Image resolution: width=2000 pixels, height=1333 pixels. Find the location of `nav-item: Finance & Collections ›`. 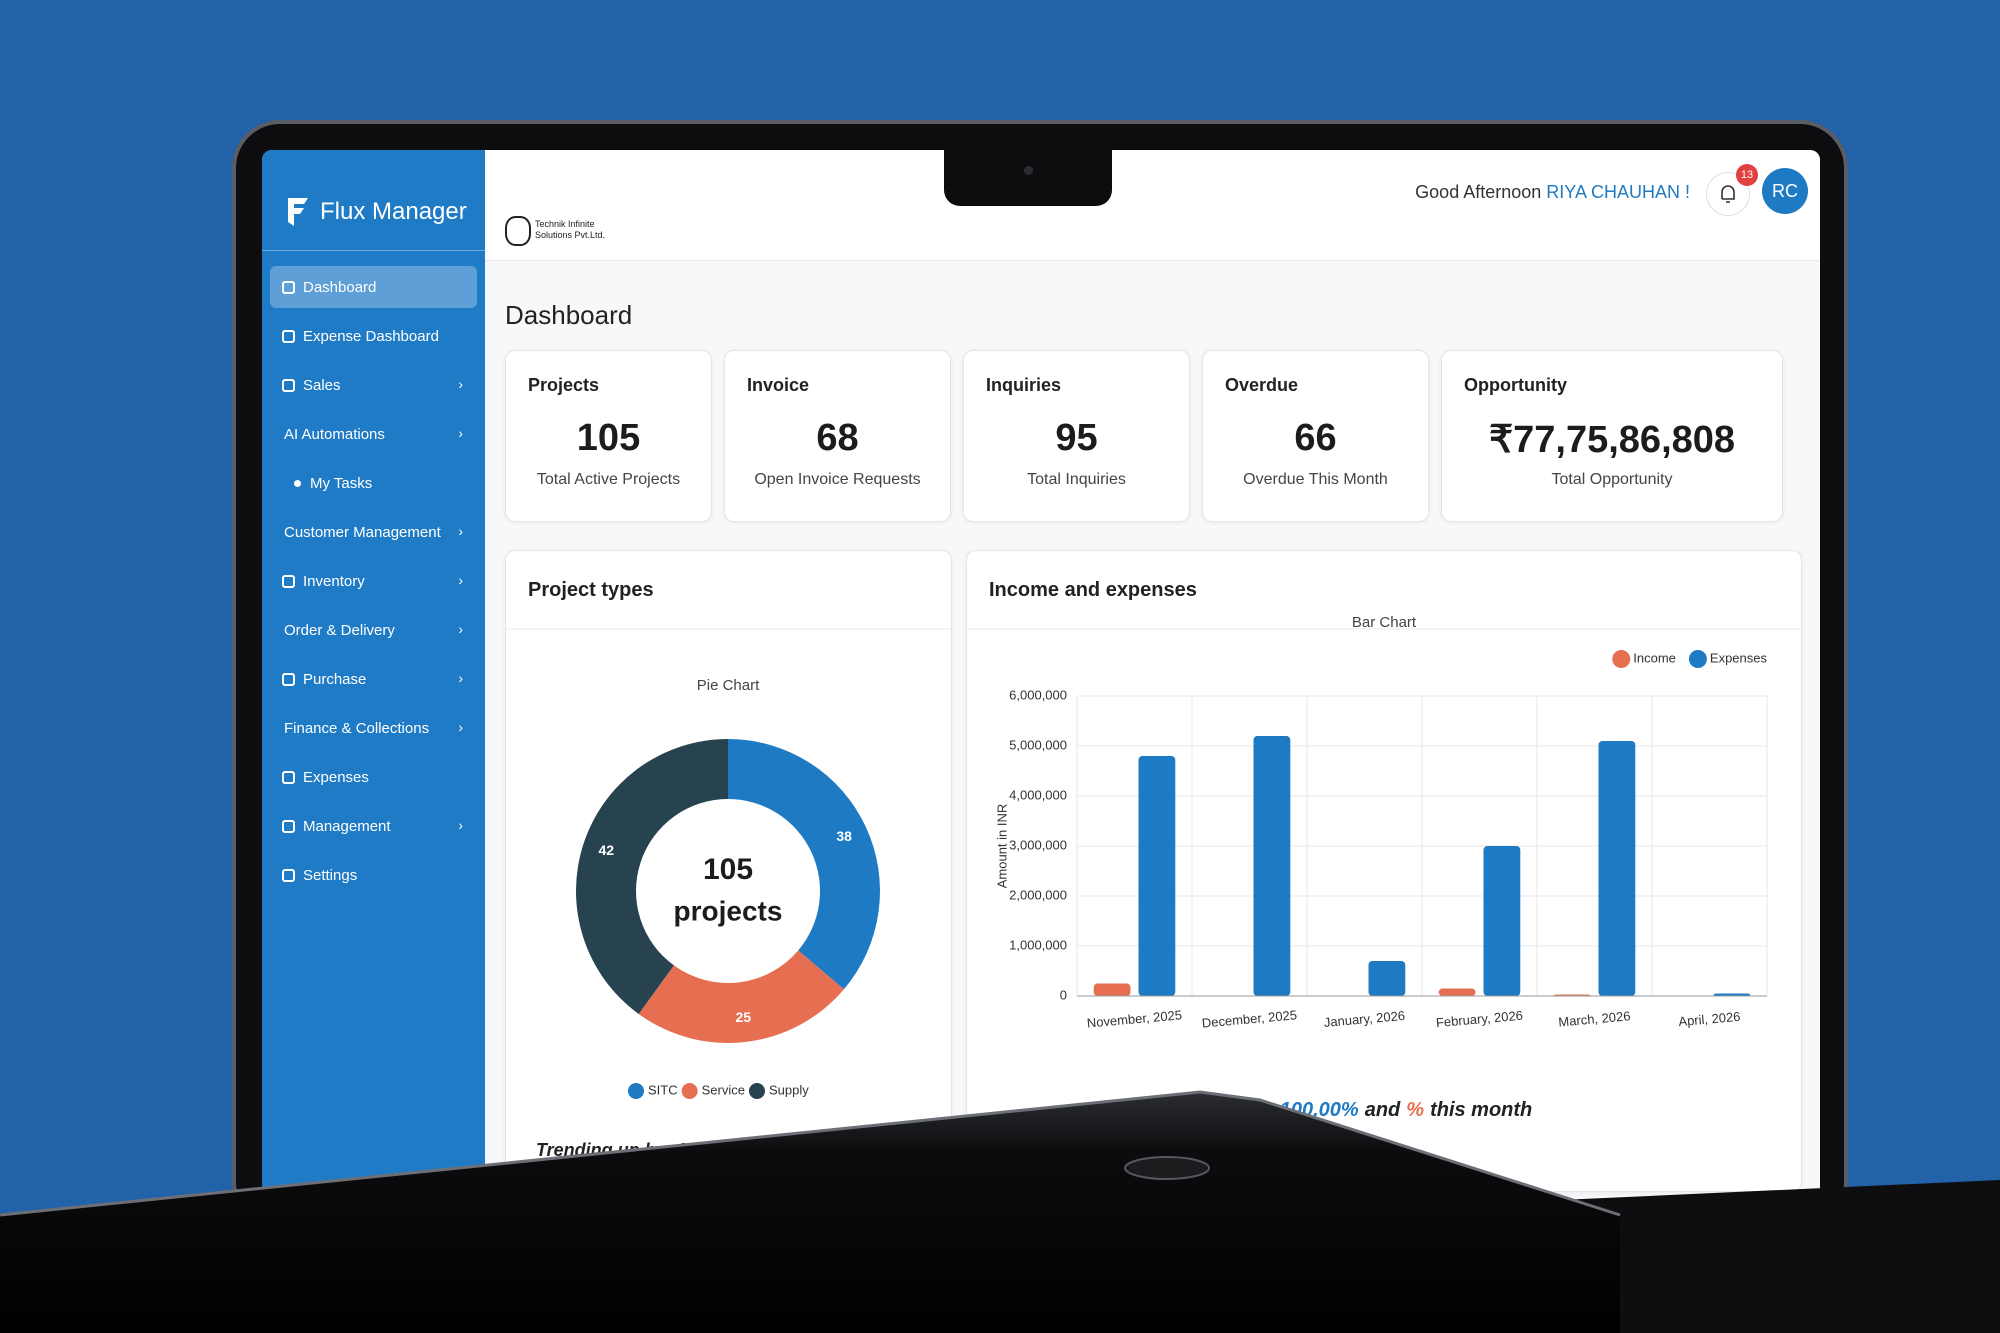

nav-item: Finance & Collections › is located at coordinates (373, 728).